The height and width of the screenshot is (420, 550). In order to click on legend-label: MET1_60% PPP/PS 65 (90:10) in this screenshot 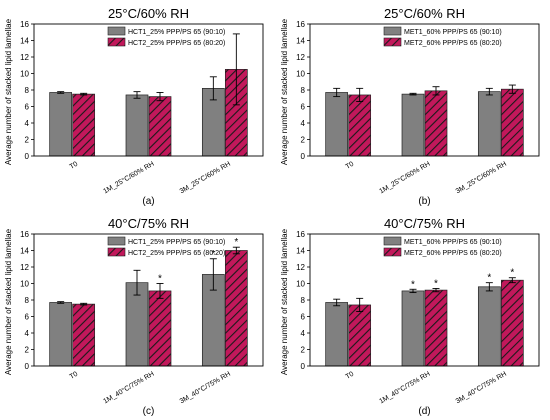, I will do `click(453, 32)`.